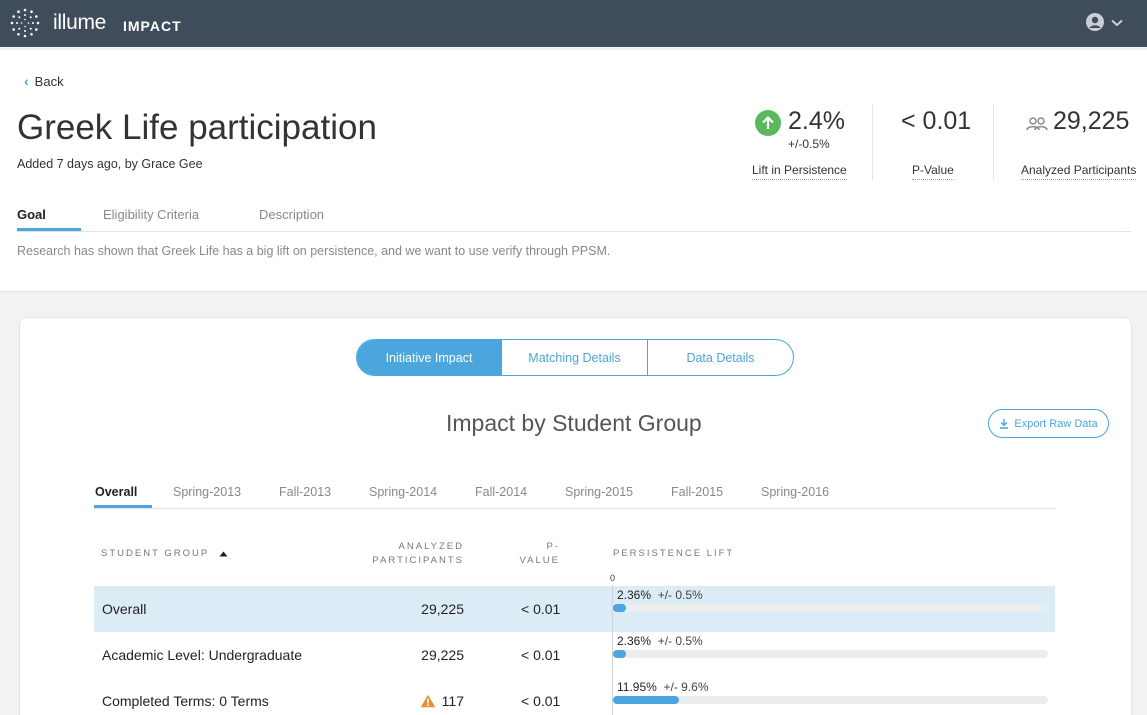  What do you see at coordinates (697, 492) in the screenshot?
I see `term-tab-fall-2015: Fall-2015` at bounding box center [697, 492].